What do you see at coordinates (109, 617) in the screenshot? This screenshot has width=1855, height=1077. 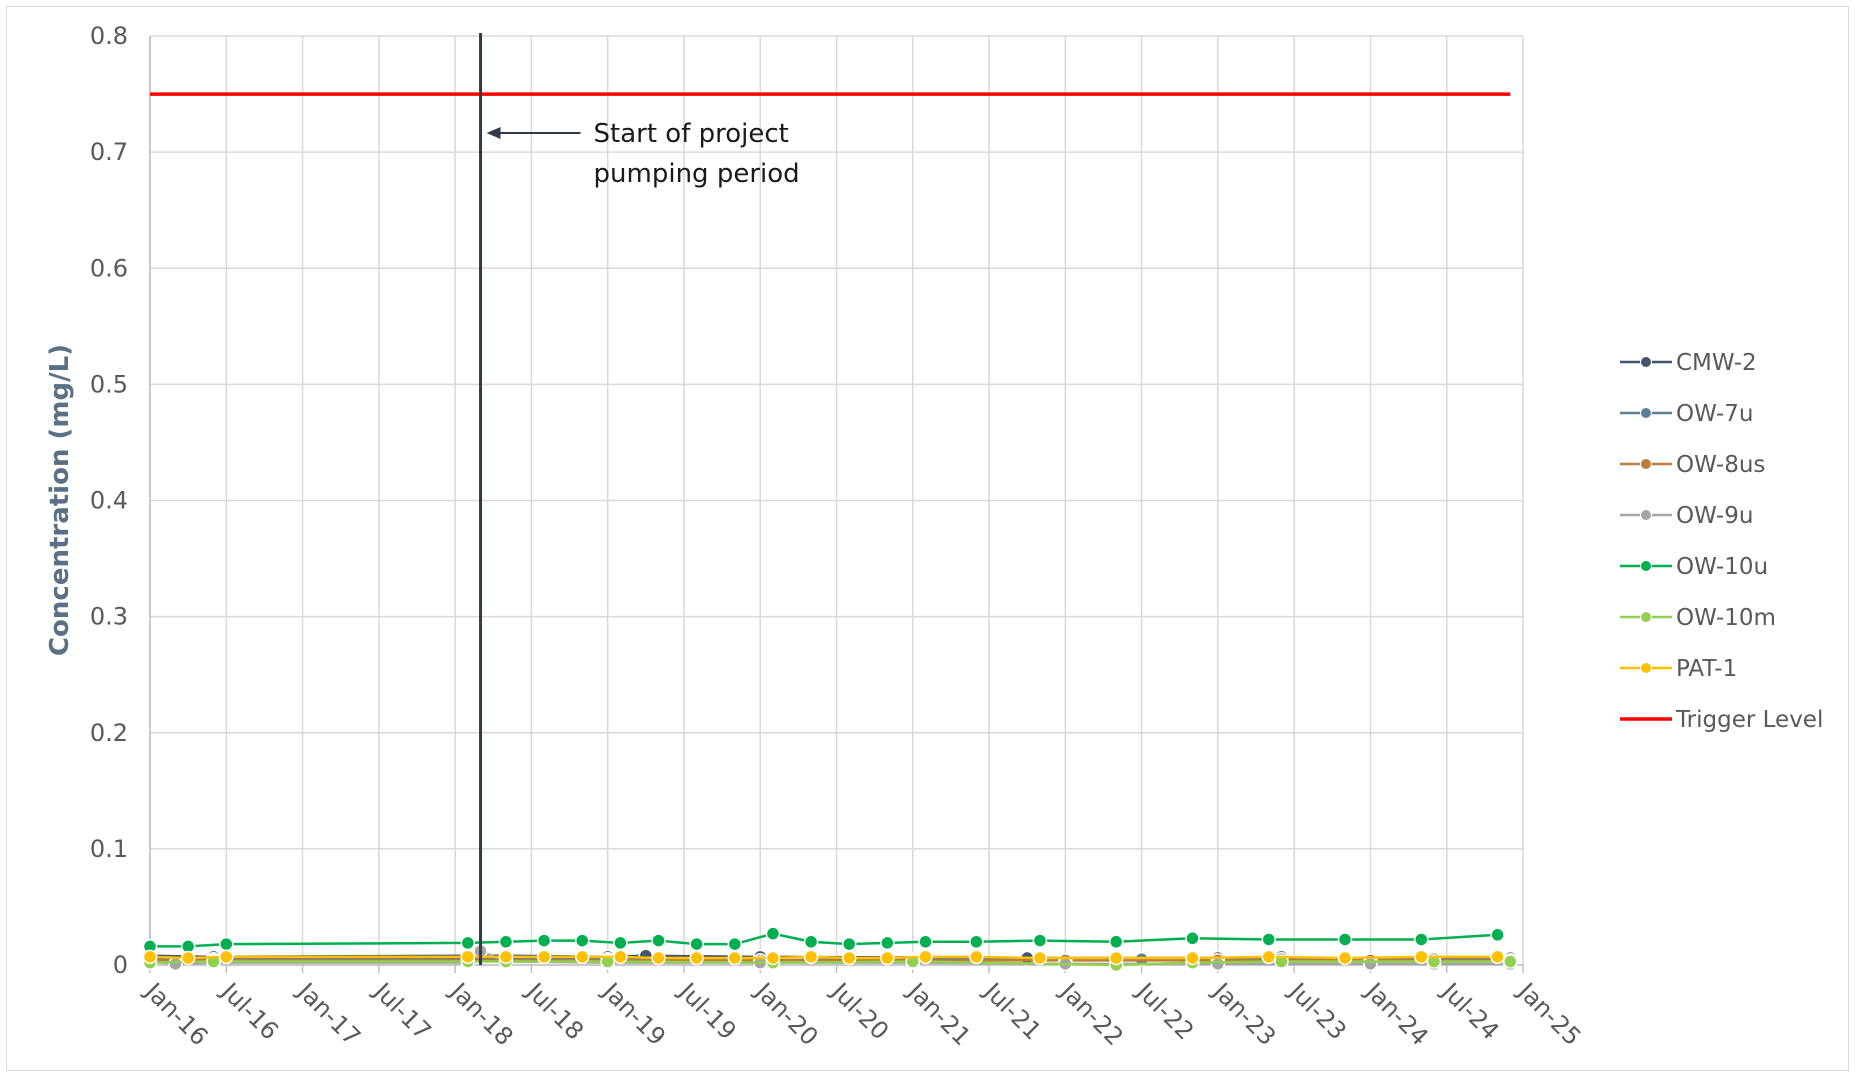 I see `y-tick-label: 0.3` at bounding box center [109, 617].